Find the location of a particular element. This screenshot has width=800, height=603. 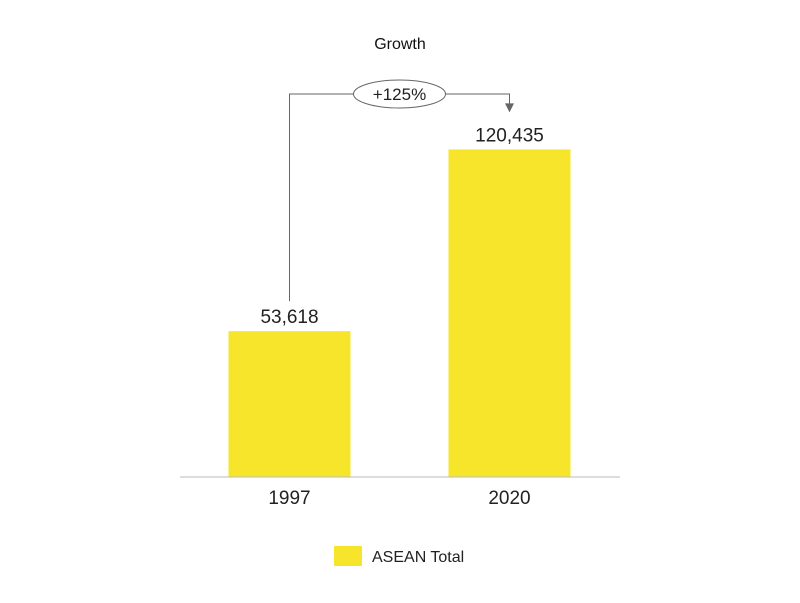

bar-2020 is located at coordinates (509, 313).